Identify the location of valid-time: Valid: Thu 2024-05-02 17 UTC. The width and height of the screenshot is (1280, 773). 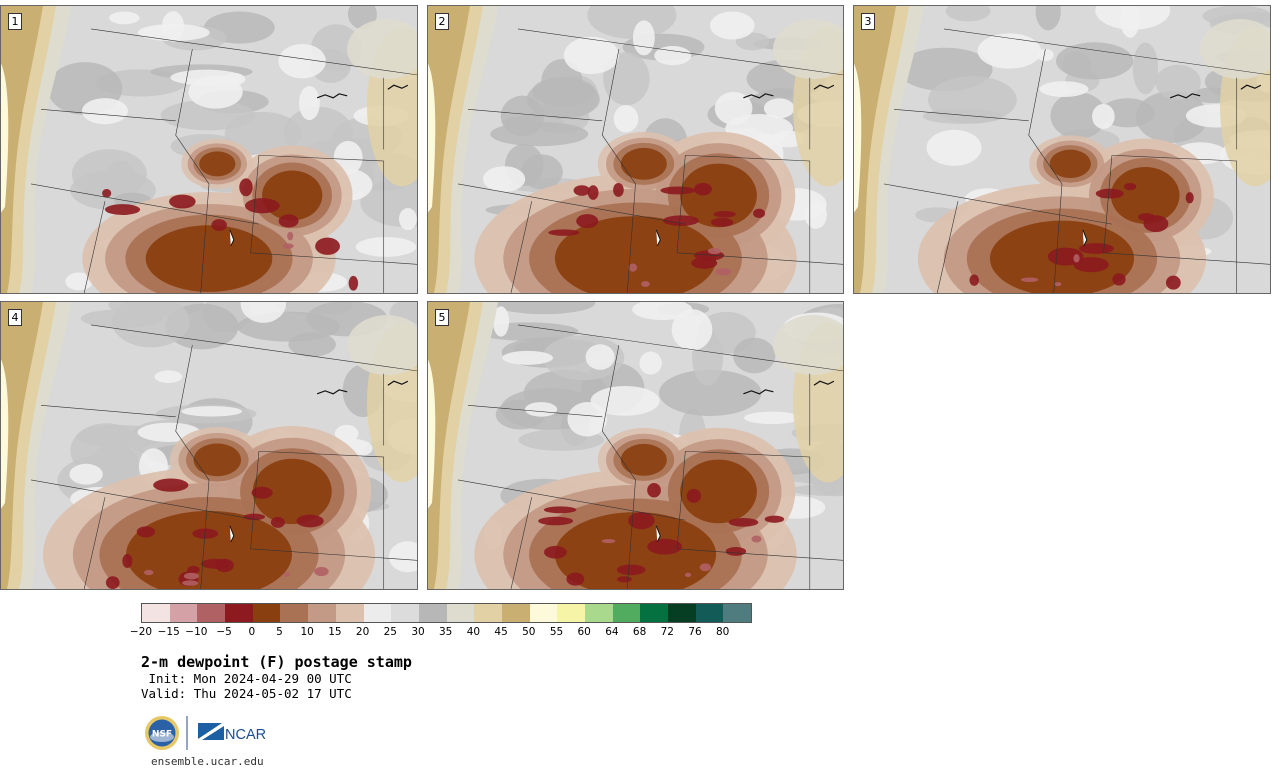
(246, 693).